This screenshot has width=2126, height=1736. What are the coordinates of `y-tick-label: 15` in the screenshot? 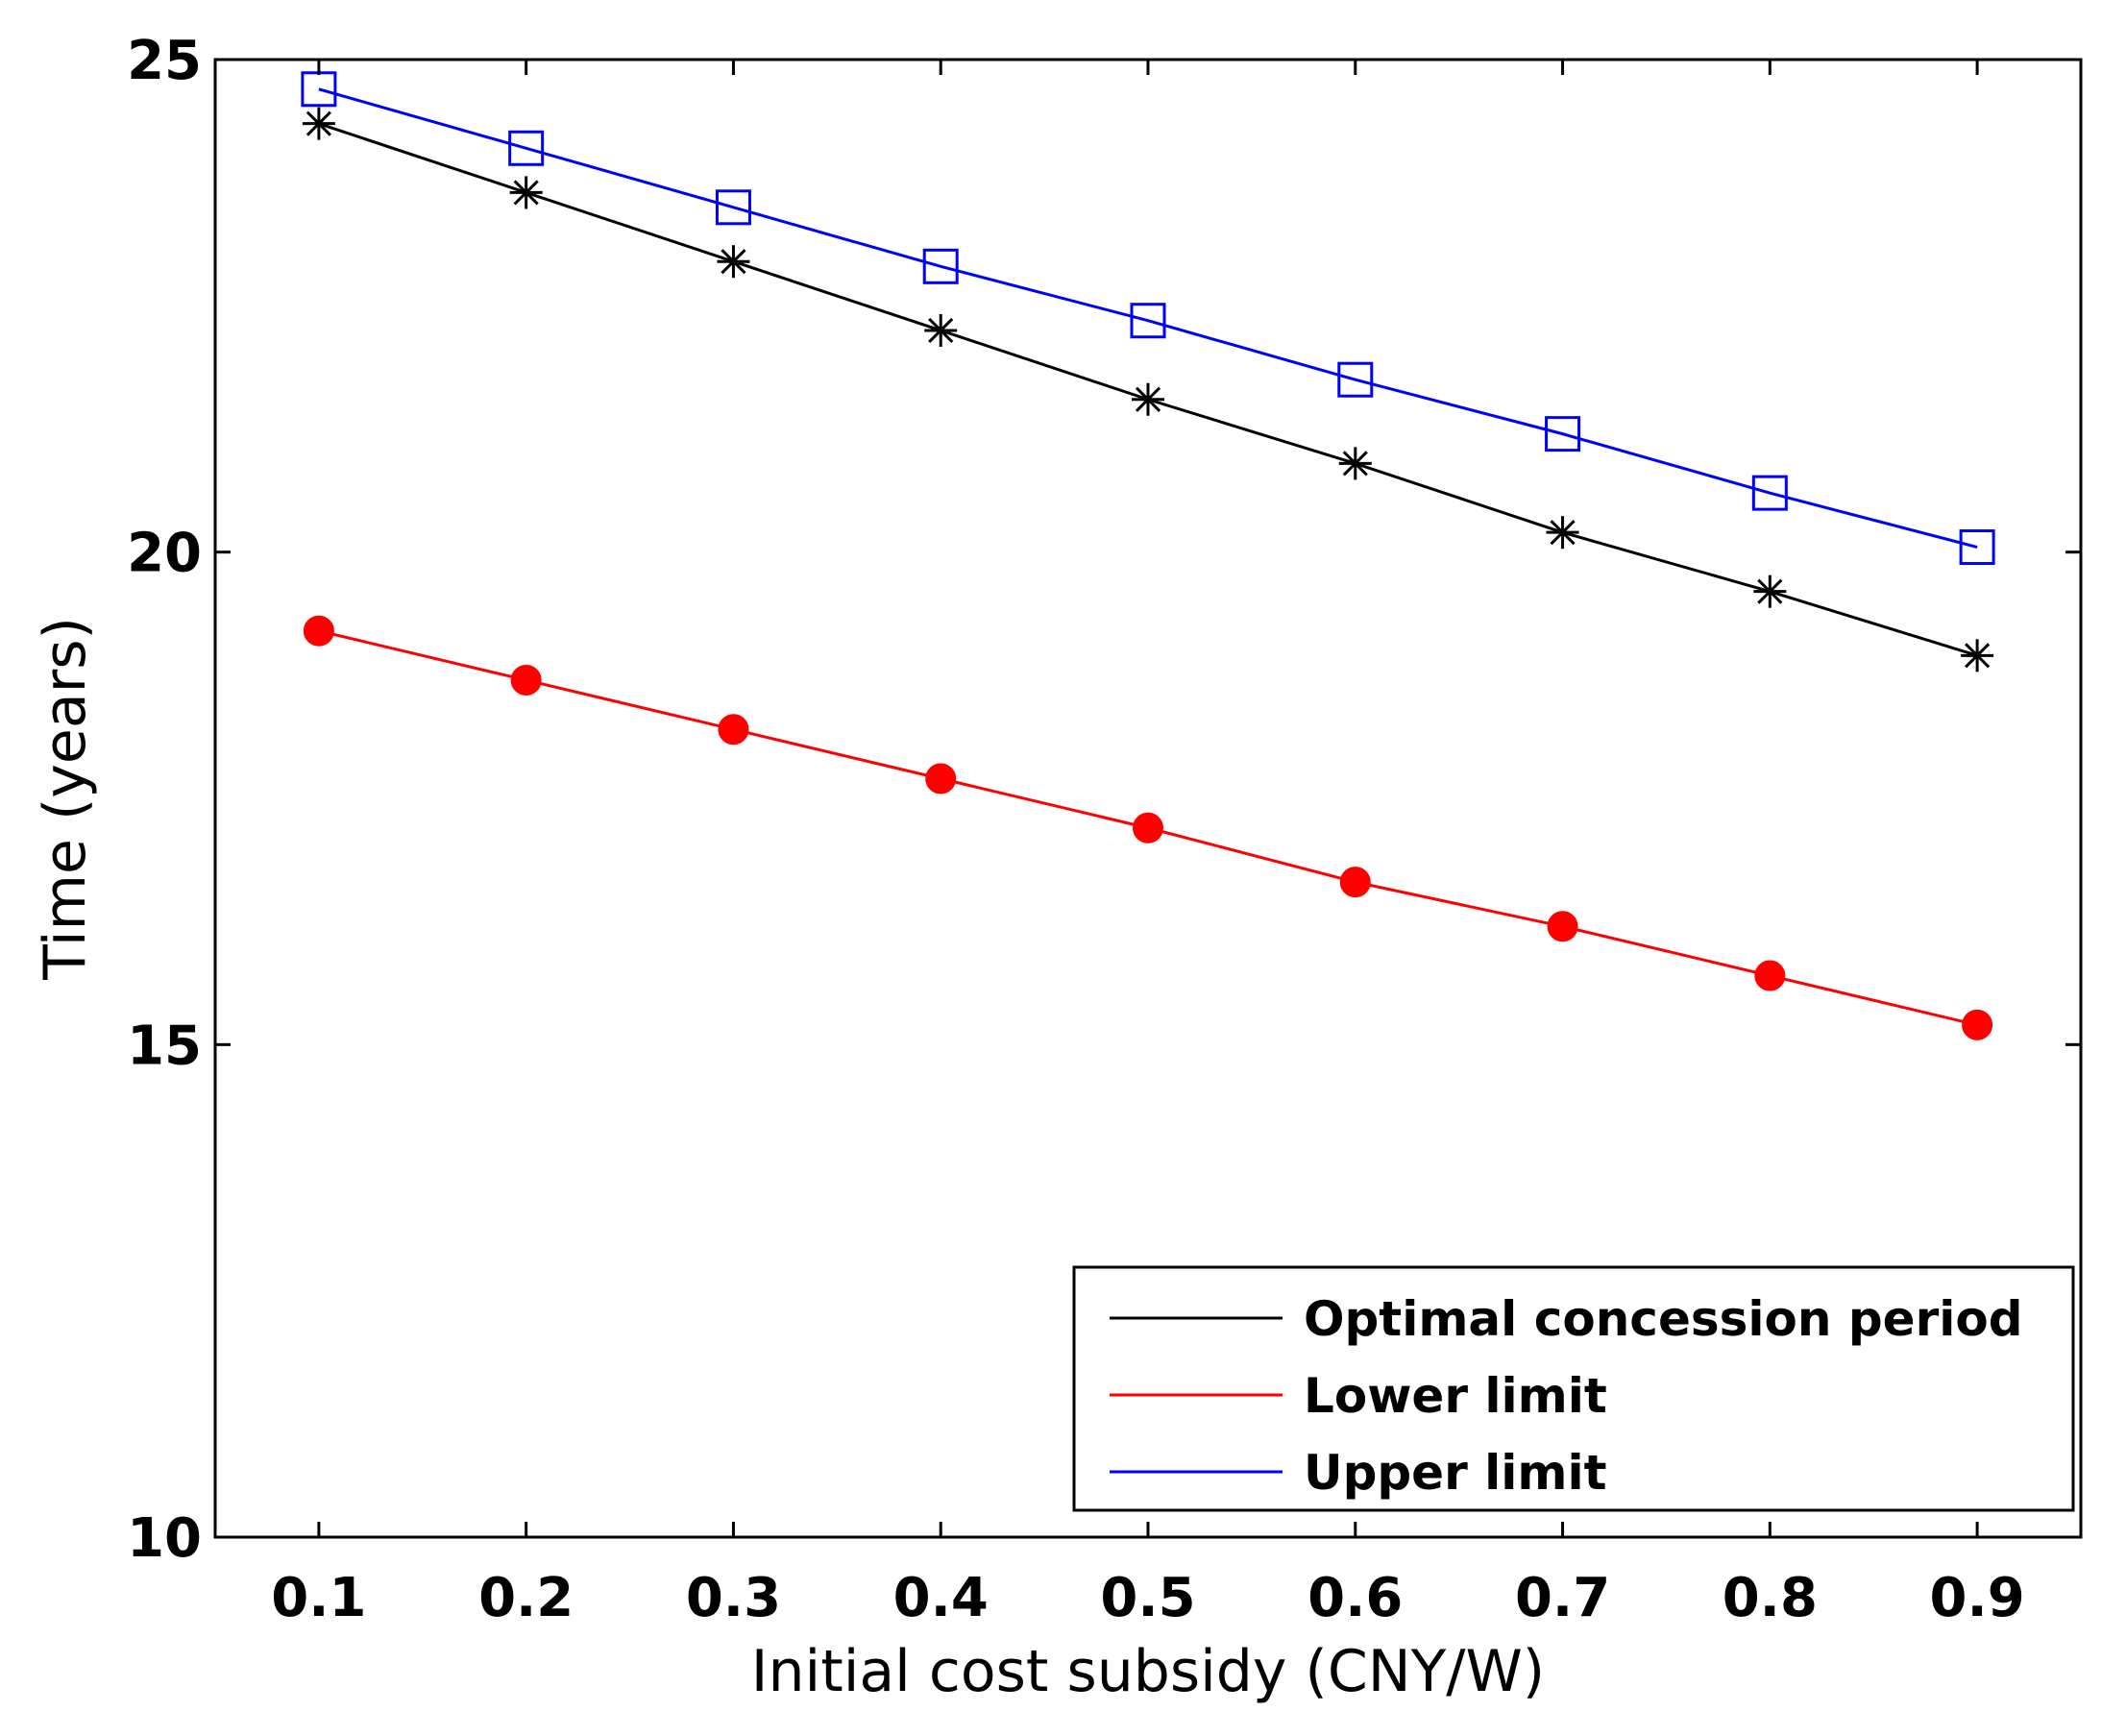 It's located at (164, 1046).